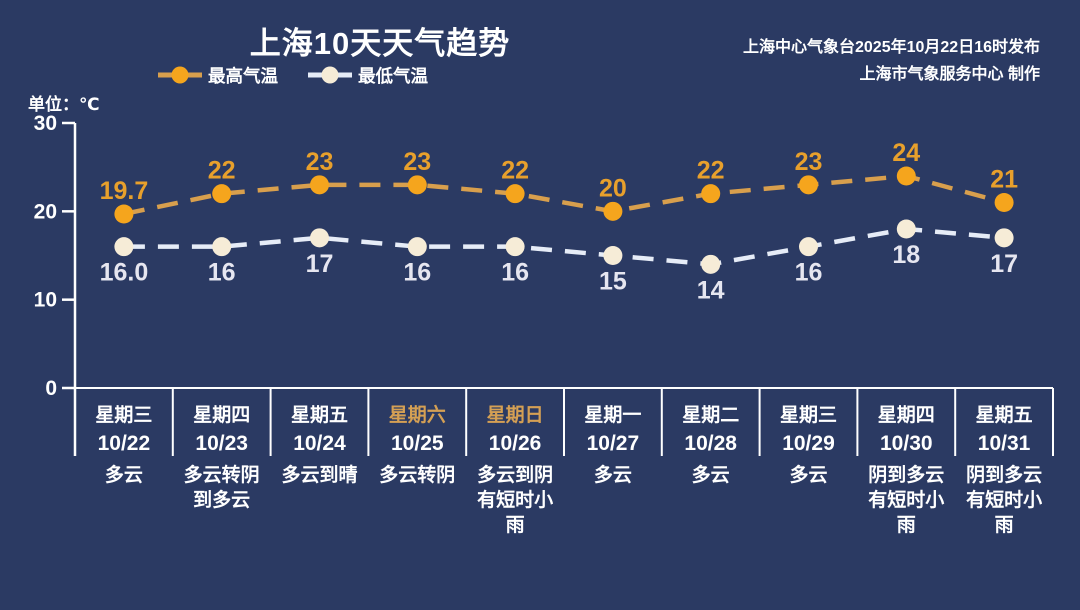 The image size is (1080, 610). Describe the element at coordinates (330, 75) in the screenshot. I see `low-temp-legend-dot-icon` at that location.